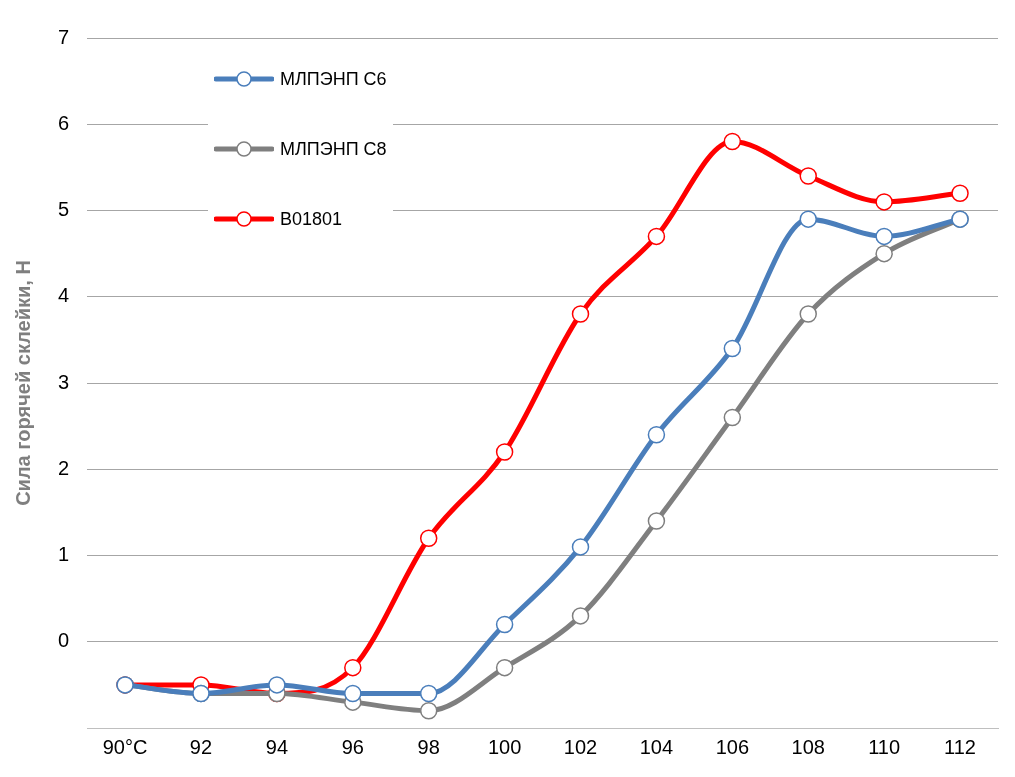  What do you see at coordinates (656, 746) in the screenshot?
I see `x-tick-label: 104` at bounding box center [656, 746].